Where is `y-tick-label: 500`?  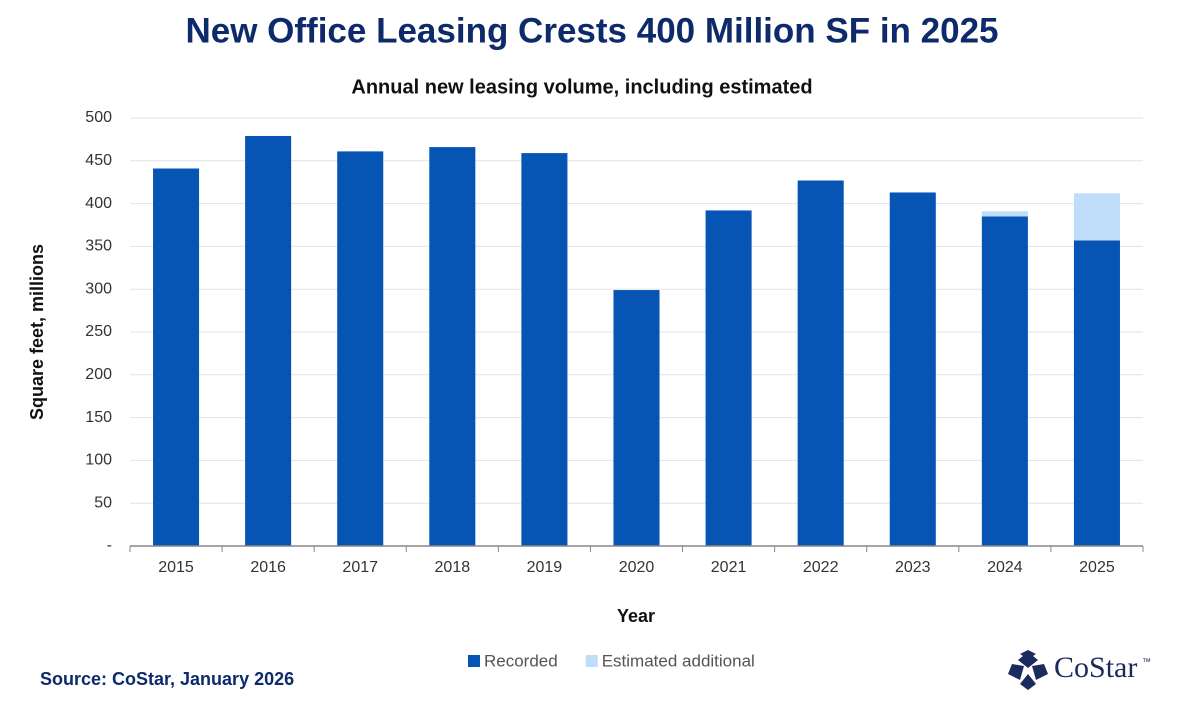 y-tick-label: 500 is located at coordinates (98, 117).